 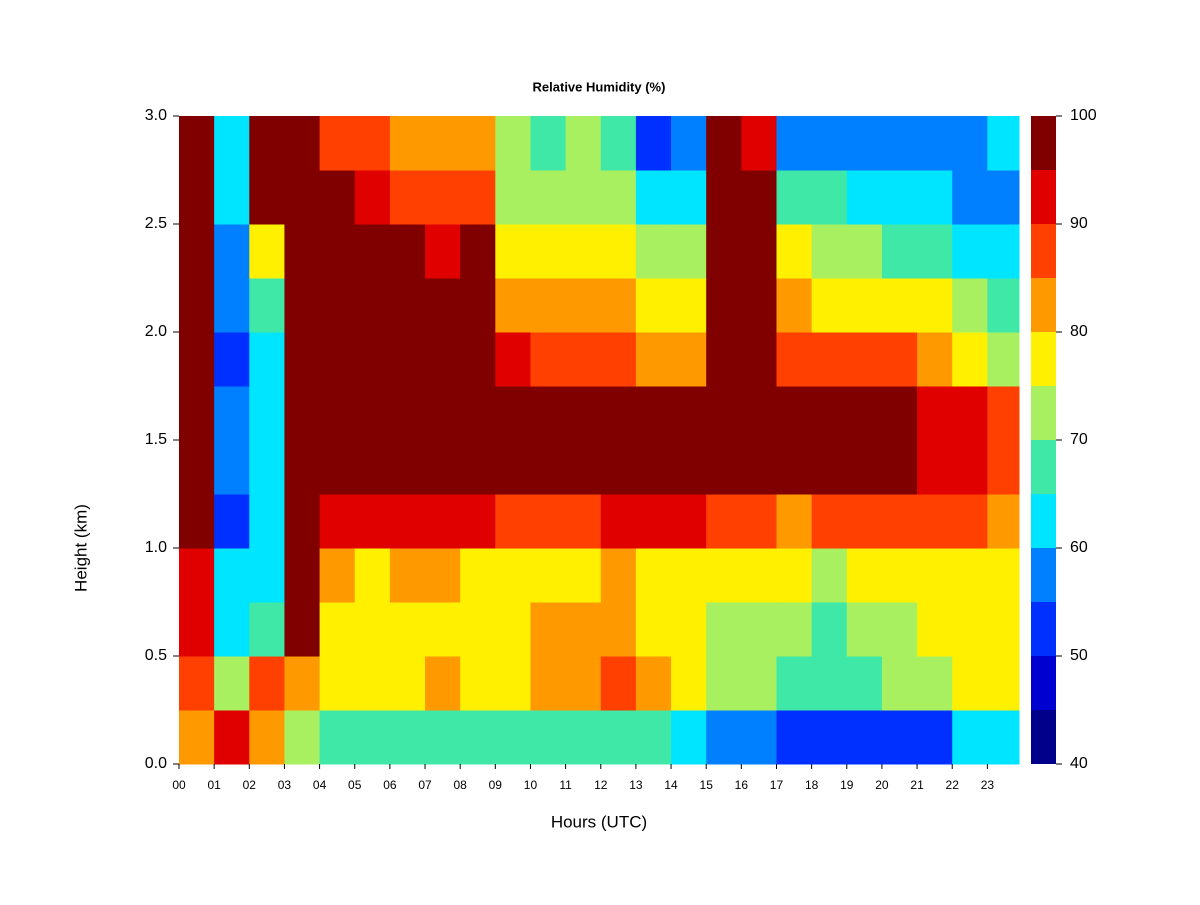 What do you see at coordinates (355, 785) in the screenshot?
I see `x-tick-label: 05` at bounding box center [355, 785].